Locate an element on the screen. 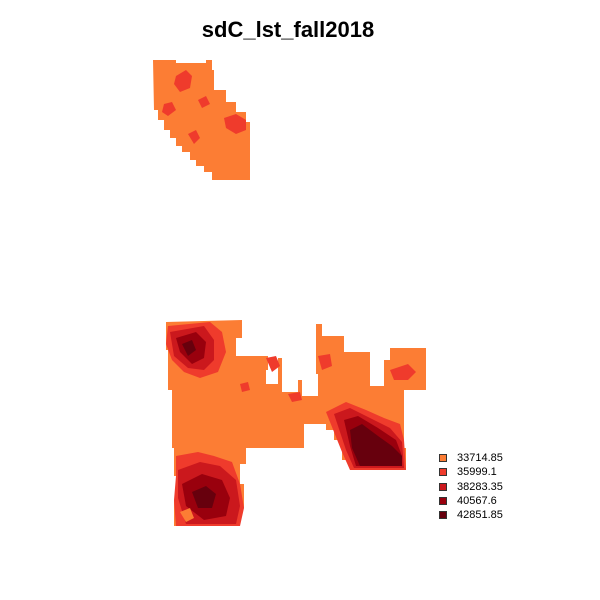 The height and width of the screenshot is (600, 600). sw-class5 is located at coordinates (204, 497).